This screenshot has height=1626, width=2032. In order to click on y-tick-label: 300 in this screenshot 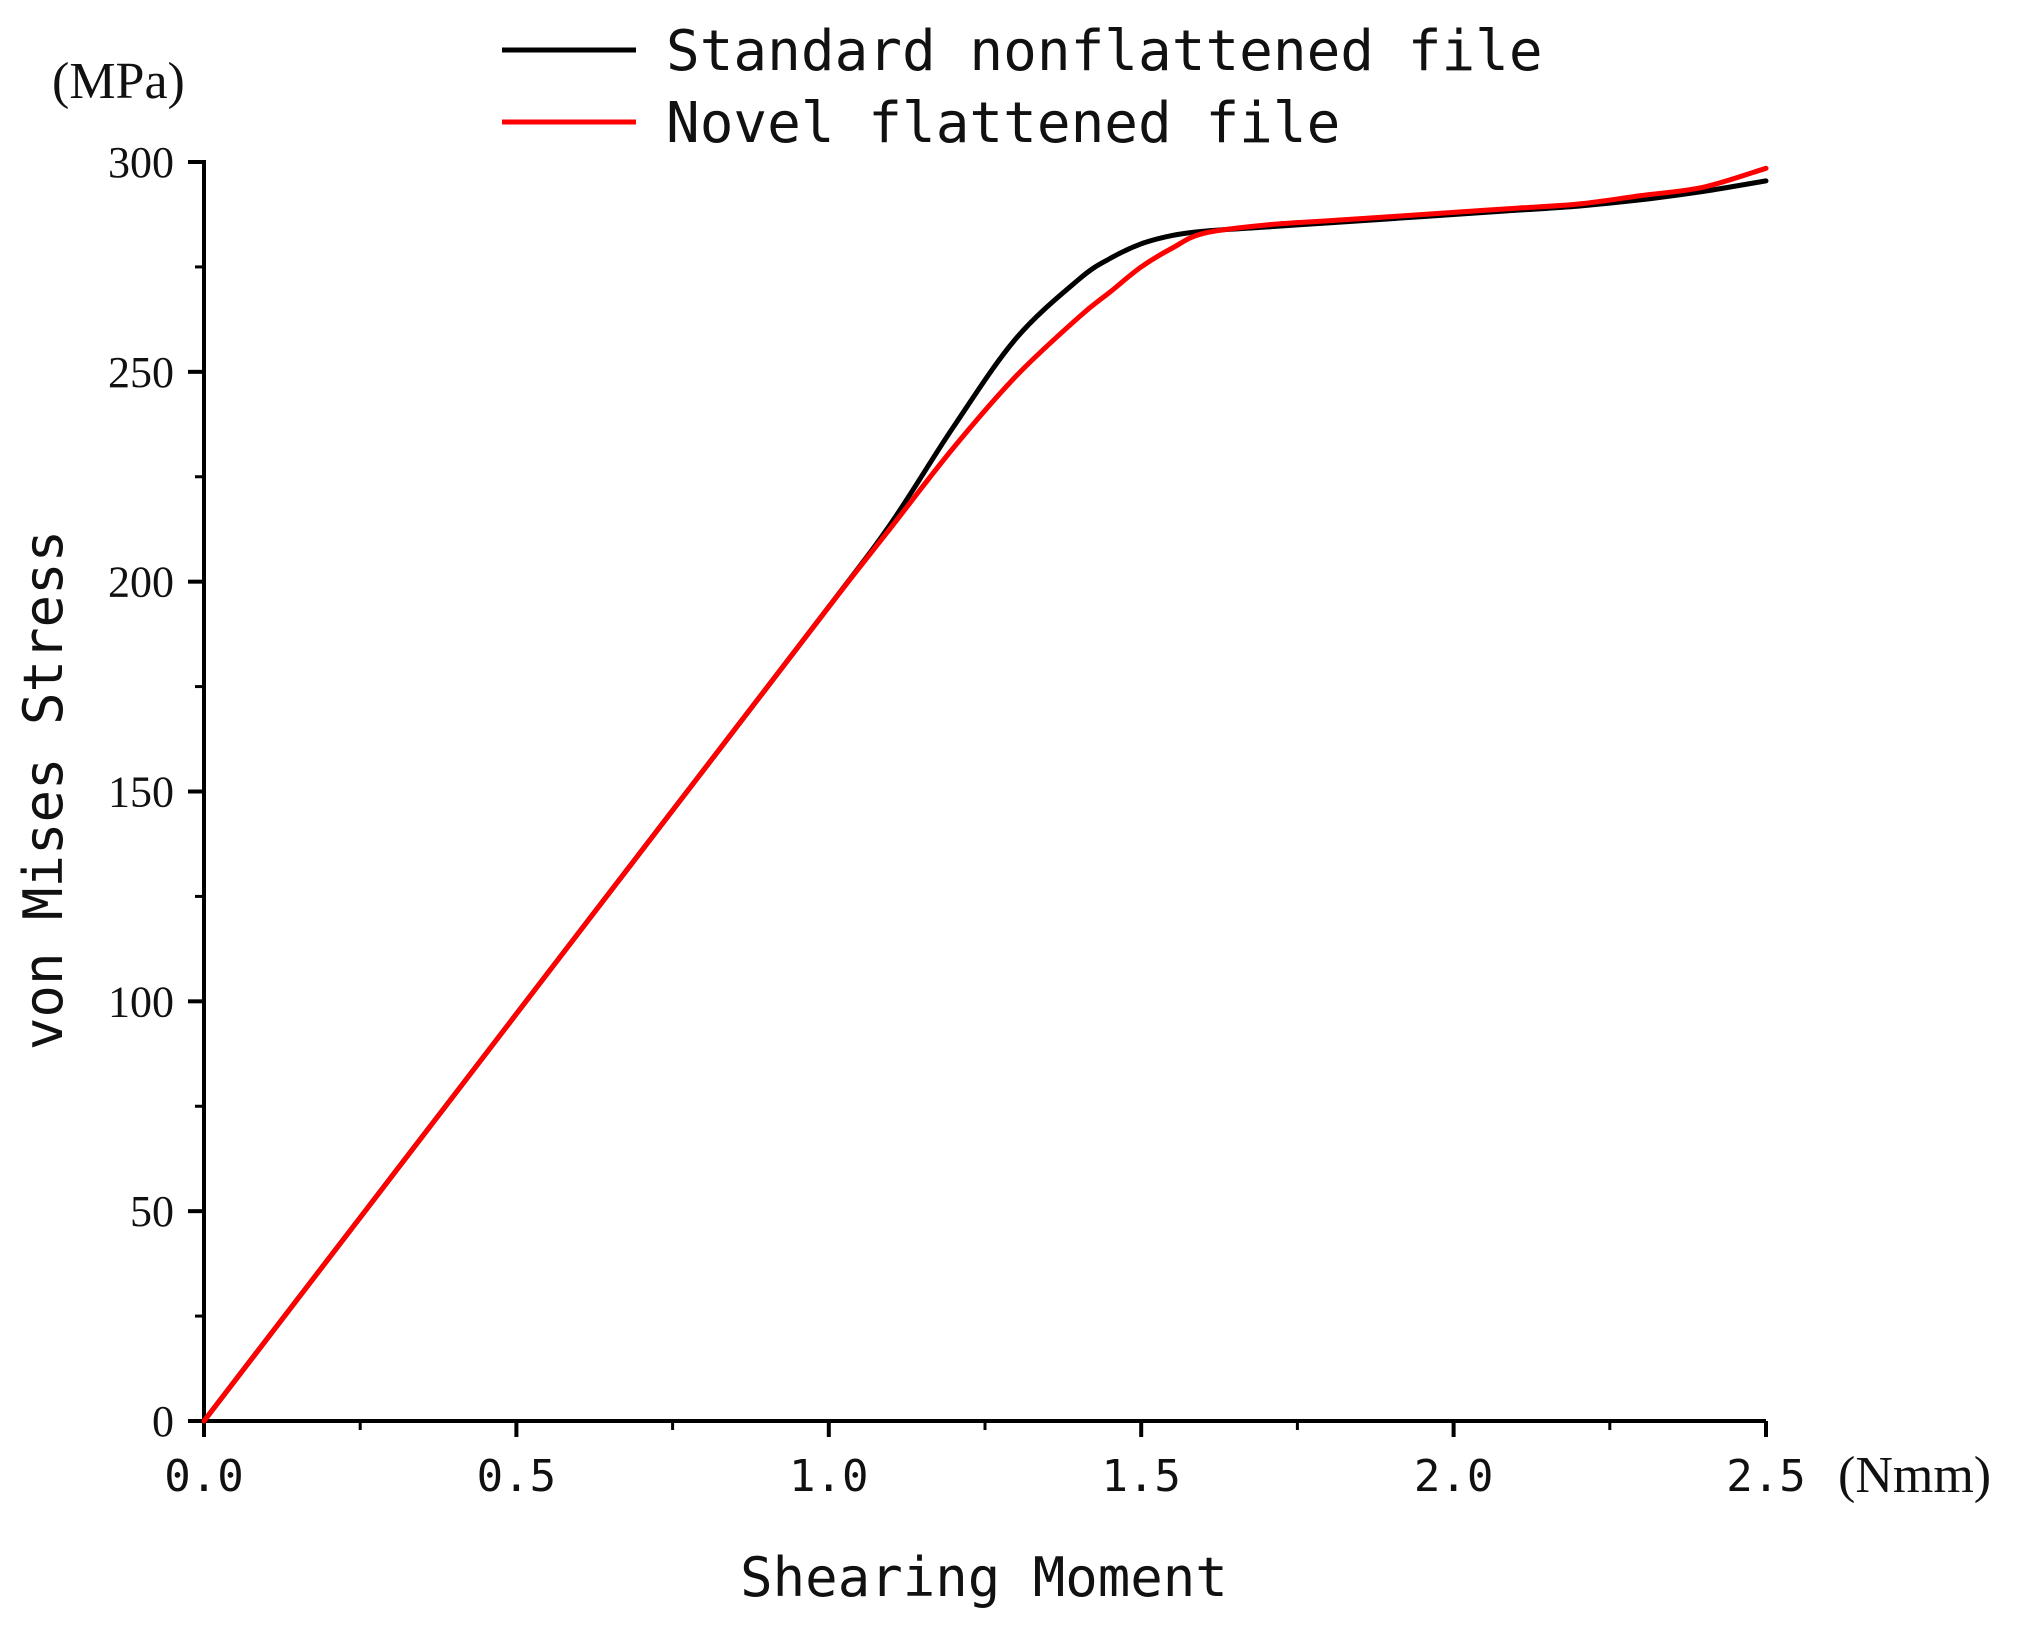, I will do `click(141, 162)`.